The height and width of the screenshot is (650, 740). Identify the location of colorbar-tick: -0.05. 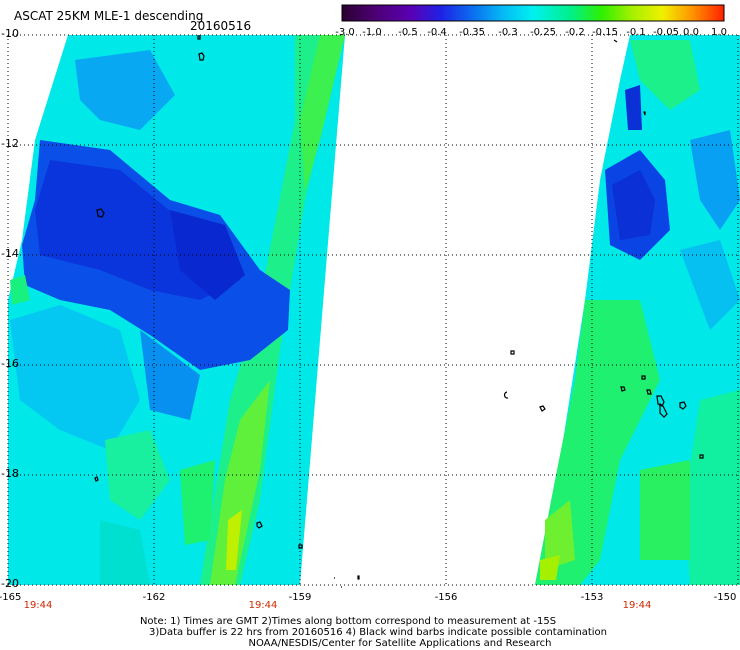
(666, 32).